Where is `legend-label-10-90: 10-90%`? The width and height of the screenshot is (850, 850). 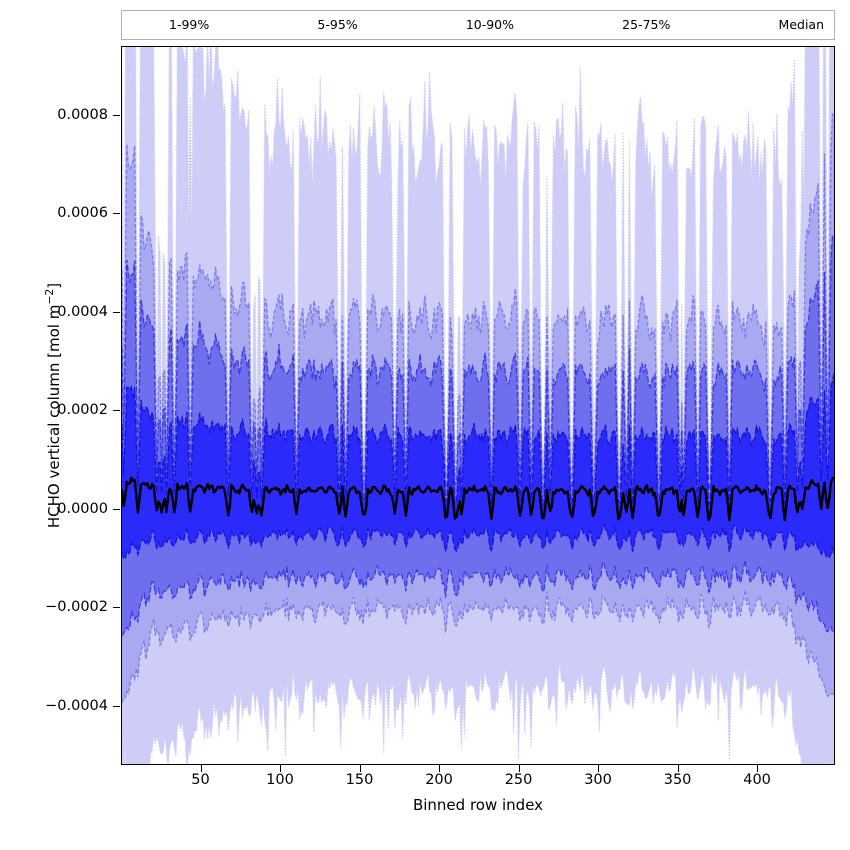
legend-label-10-90: 10-90% is located at coordinates (490, 24).